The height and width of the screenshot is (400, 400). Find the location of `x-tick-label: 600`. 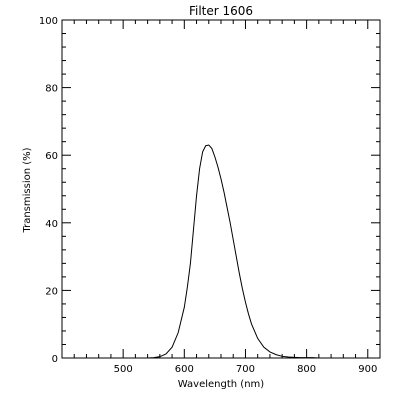

x-tick-label: 600 is located at coordinates (184, 369).